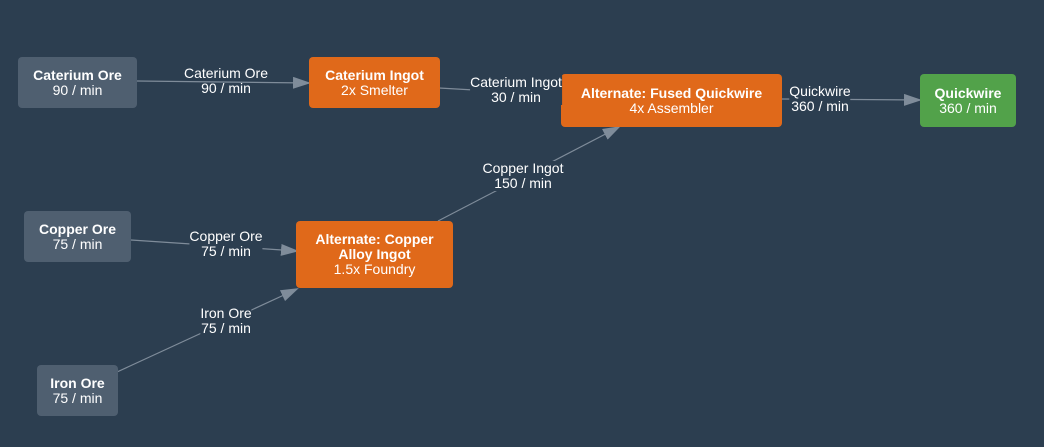 The height and width of the screenshot is (447, 1044). Describe the element at coordinates (77, 229) in the screenshot. I see `node-title: Copper Ore` at that location.